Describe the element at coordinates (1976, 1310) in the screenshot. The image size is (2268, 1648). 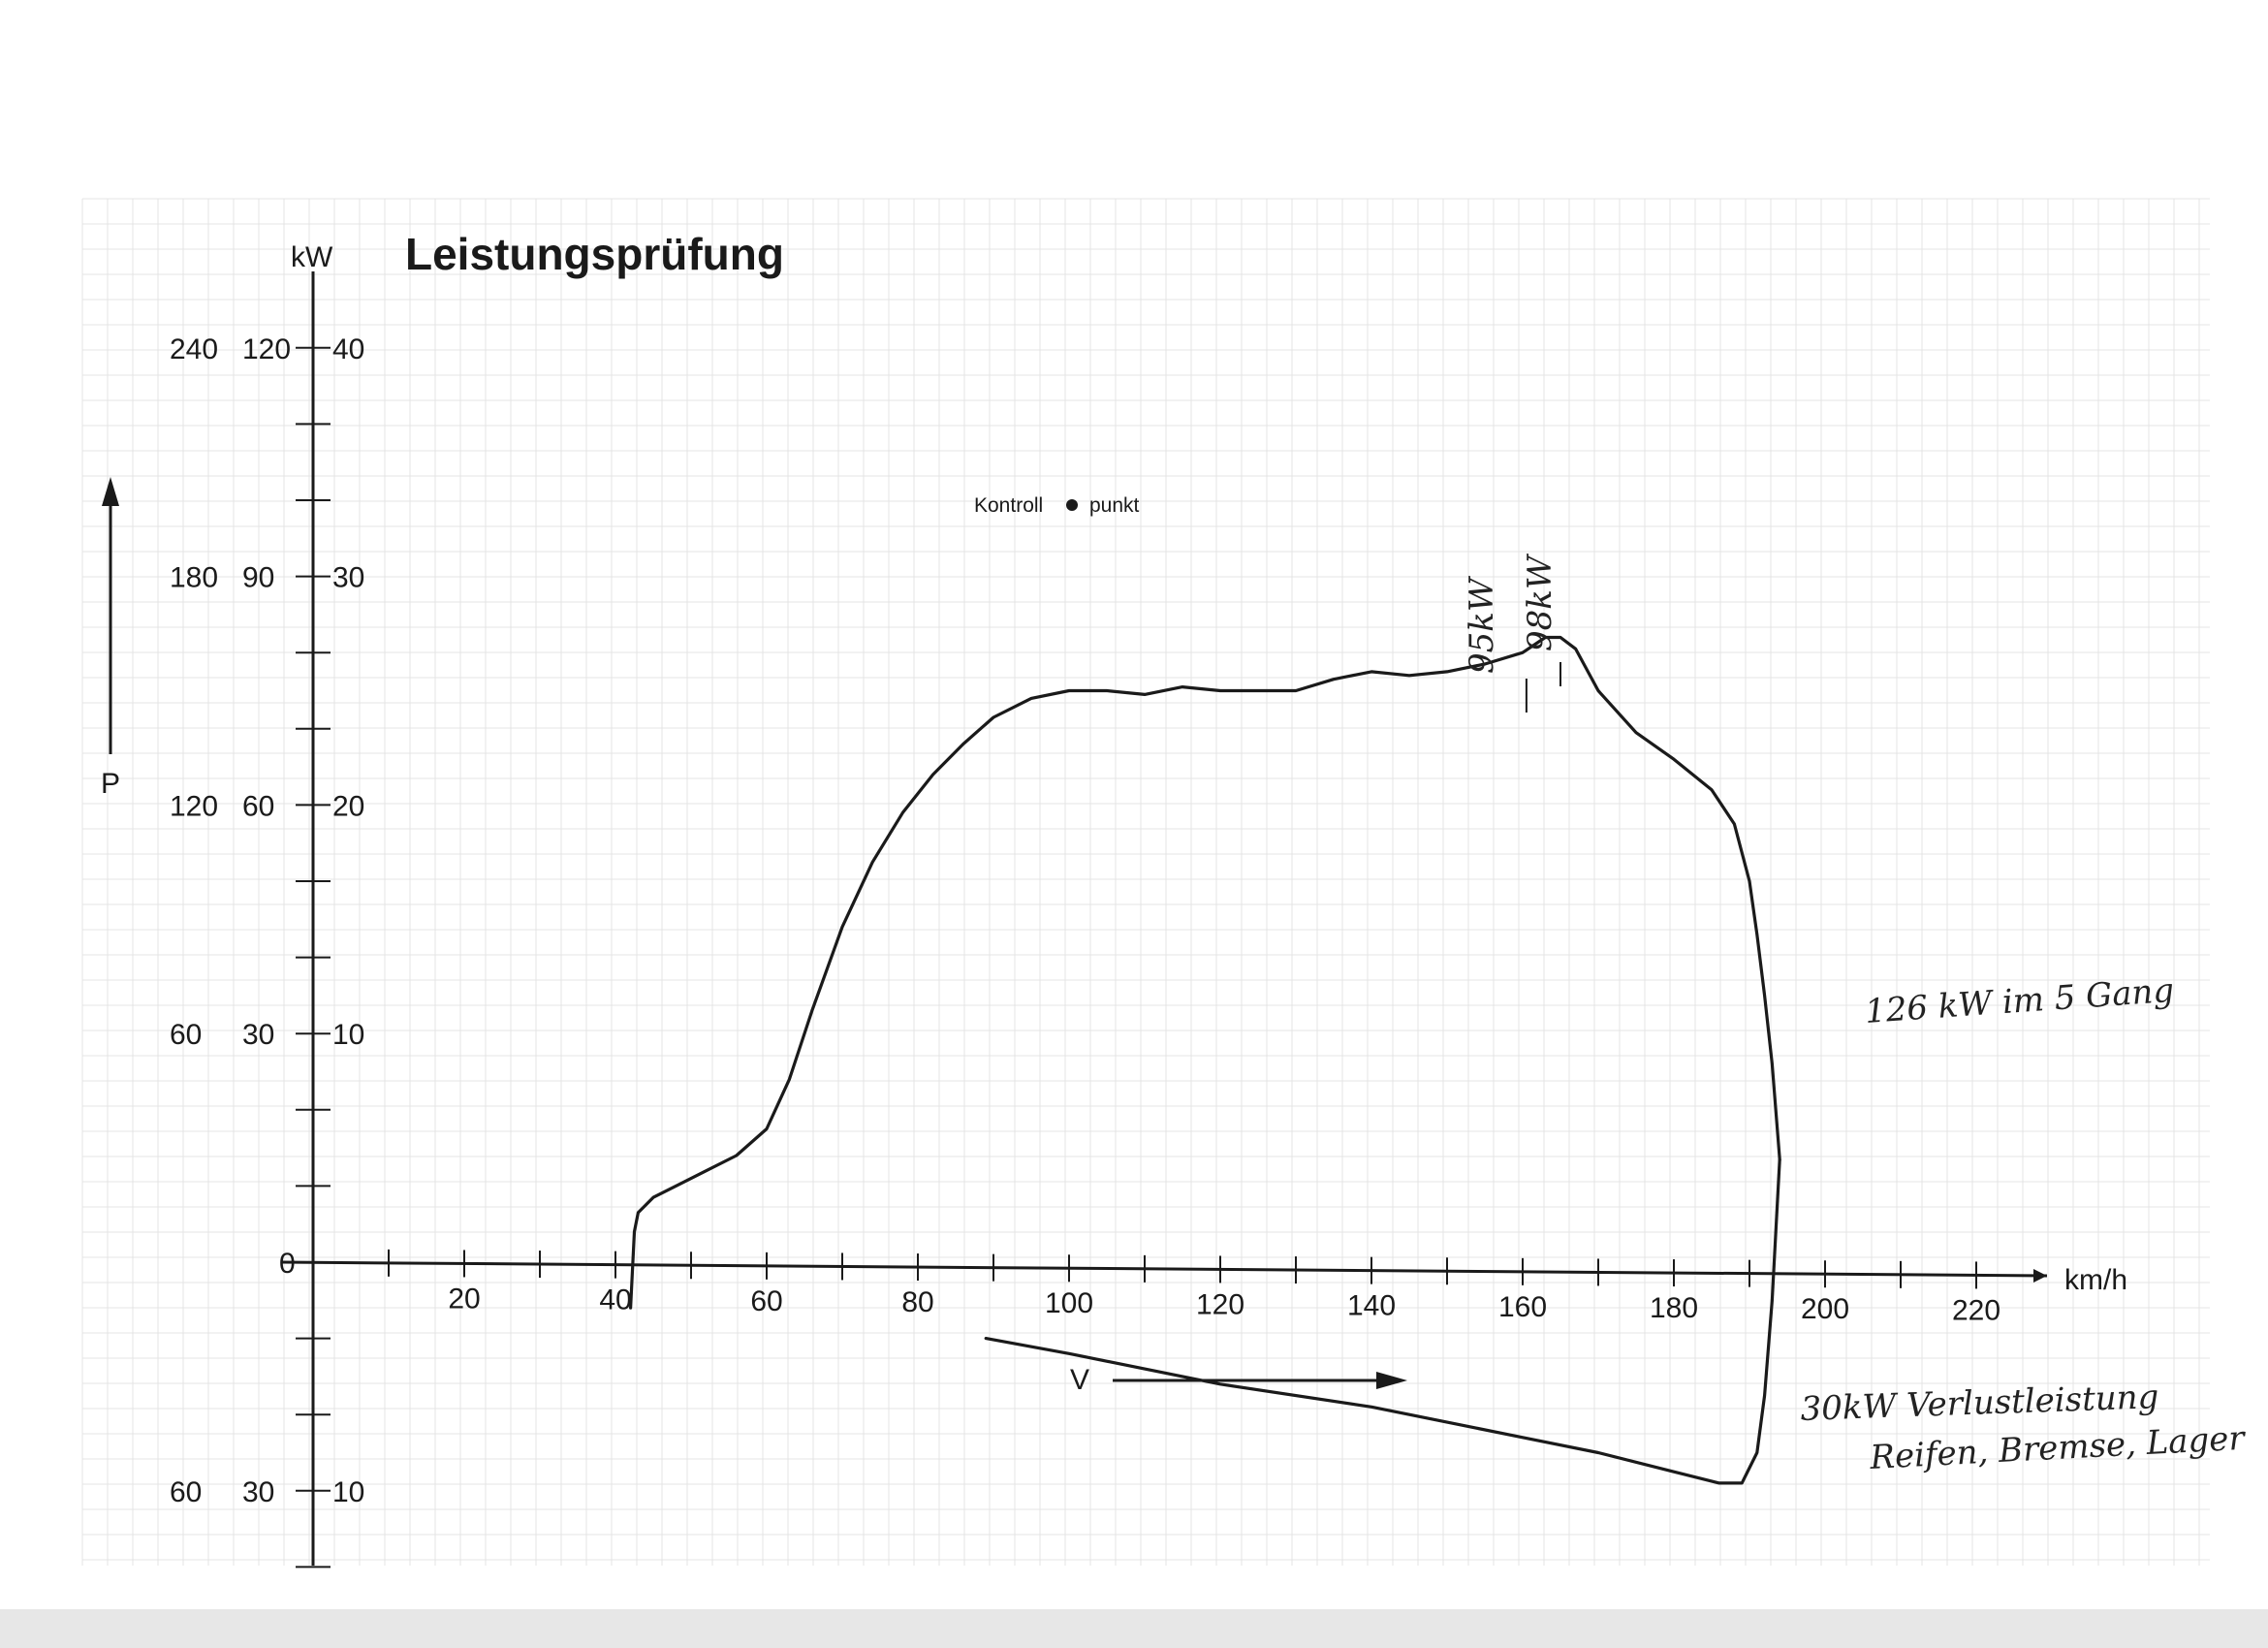
I see `x-tick-label-220: 220` at that location.